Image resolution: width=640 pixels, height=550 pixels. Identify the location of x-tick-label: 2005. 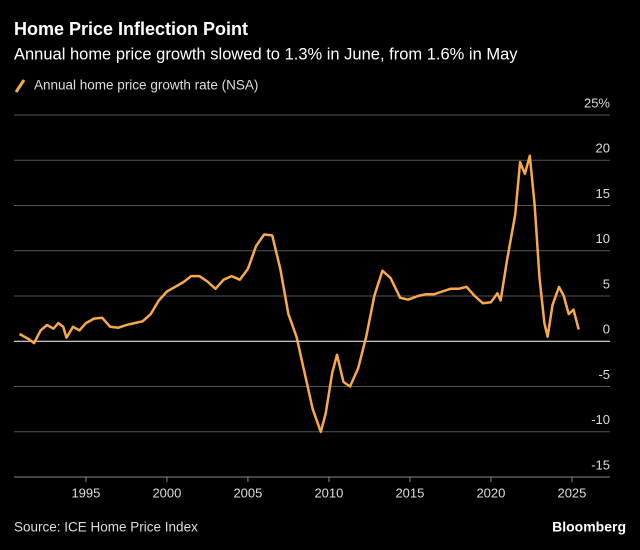
(247, 492).